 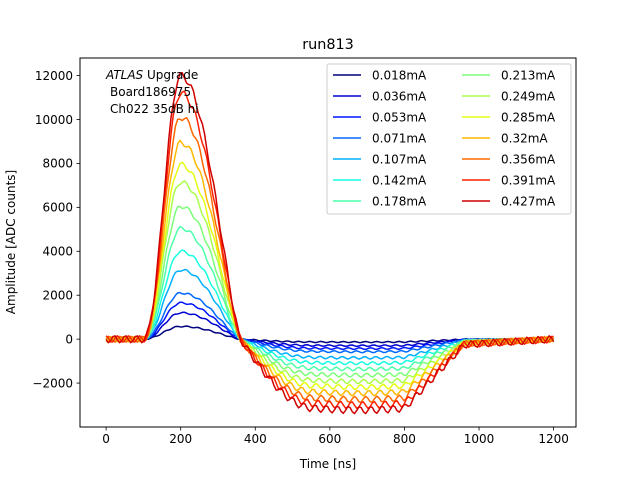 I want to click on legend-label: 0.249mA, so click(x=528, y=97).